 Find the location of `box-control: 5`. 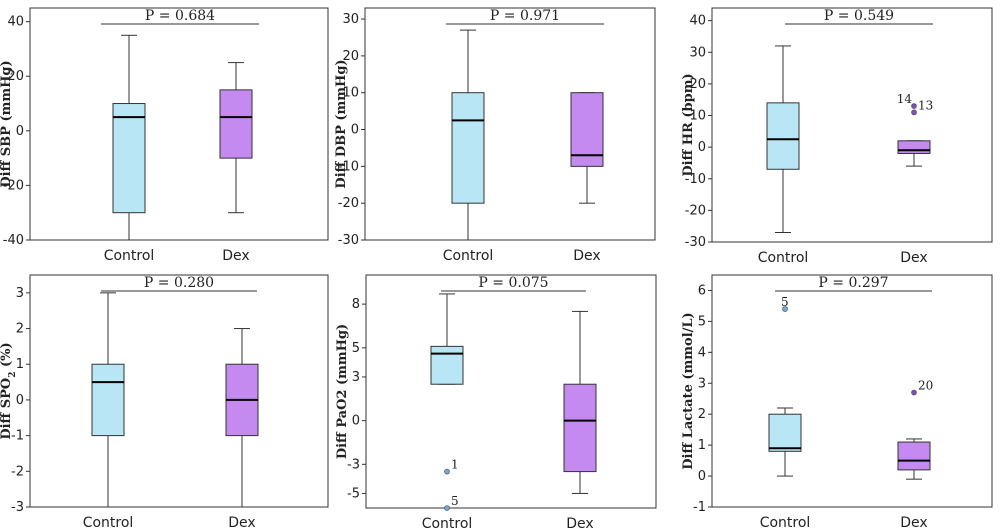

box-control: 5 is located at coordinates (785, 386).